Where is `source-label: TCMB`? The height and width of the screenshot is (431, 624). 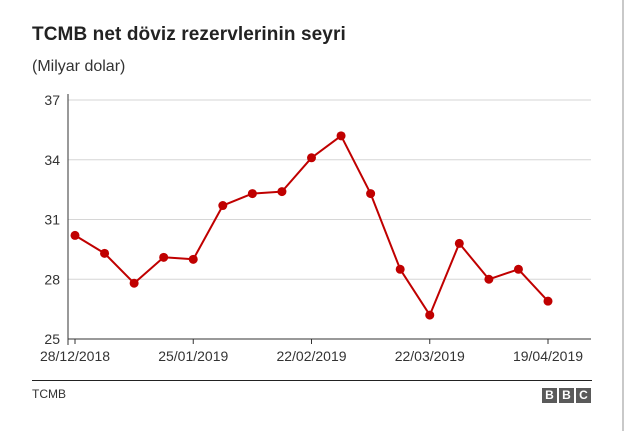
source-label: TCMB is located at coordinates (49, 394).